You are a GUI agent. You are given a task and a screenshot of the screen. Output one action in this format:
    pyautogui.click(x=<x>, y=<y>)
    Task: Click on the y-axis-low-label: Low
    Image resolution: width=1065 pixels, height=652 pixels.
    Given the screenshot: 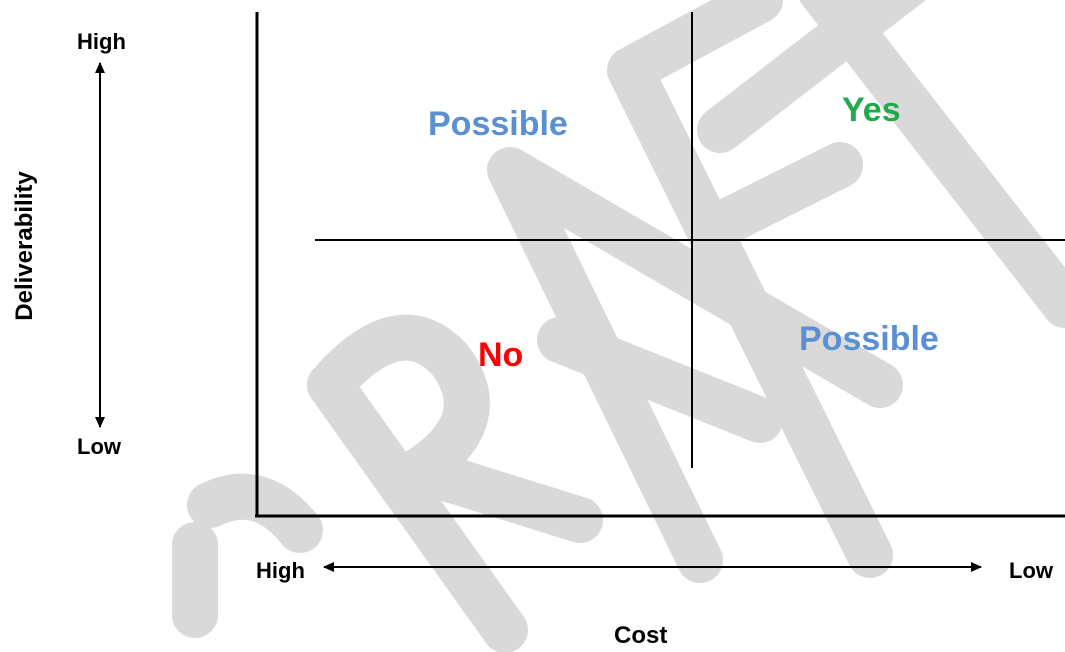 What is the action you would take?
    pyautogui.click(x=99, y=446)
    